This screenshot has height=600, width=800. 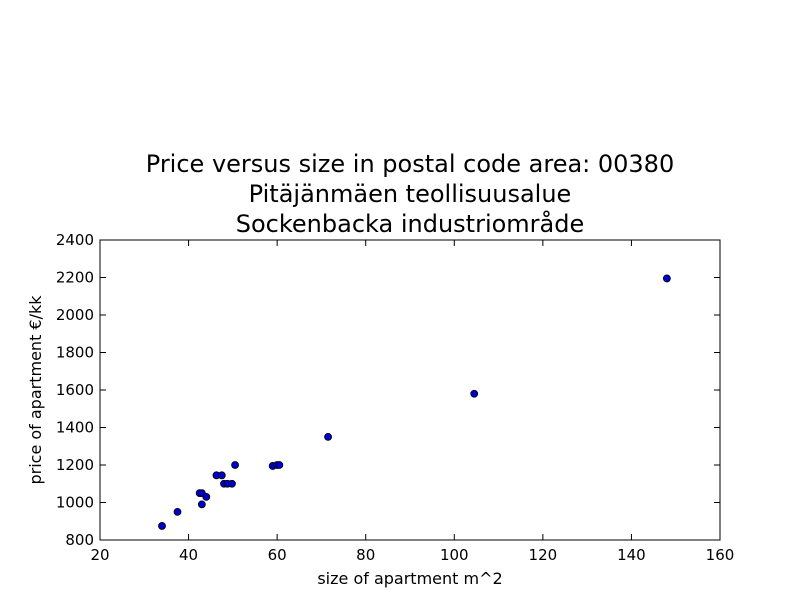 What do you see at coordinates (454, 555) in the screenshot?
I see `x-tick-label: 100` at bounding box center [454, 555].